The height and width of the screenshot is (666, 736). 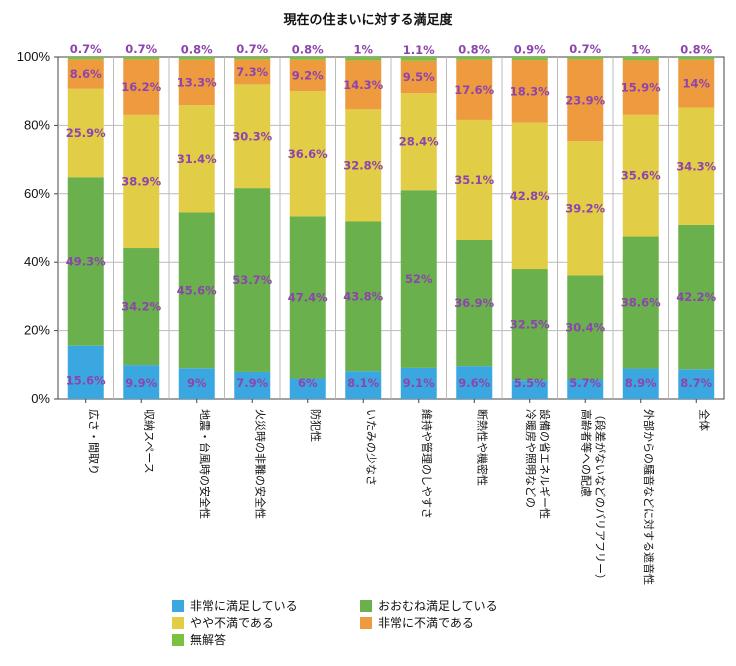 I want to click on data-label: 9.5%, so click(x=419, y=77).